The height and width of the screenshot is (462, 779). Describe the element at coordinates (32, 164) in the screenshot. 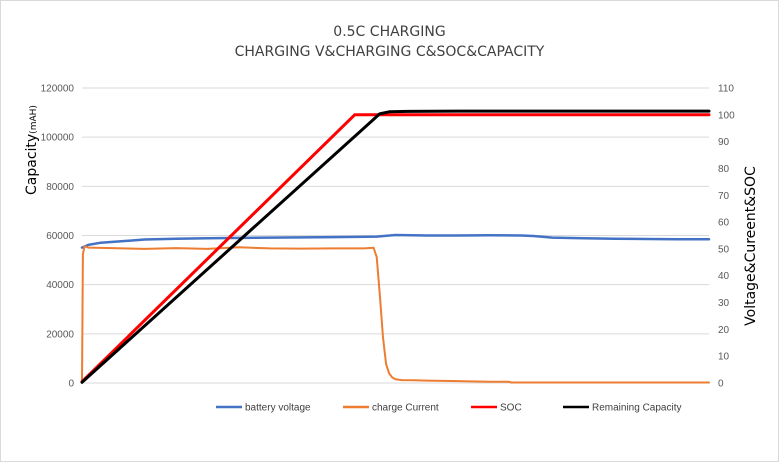

I see `left-axis-title-text: Capacity` at that location.